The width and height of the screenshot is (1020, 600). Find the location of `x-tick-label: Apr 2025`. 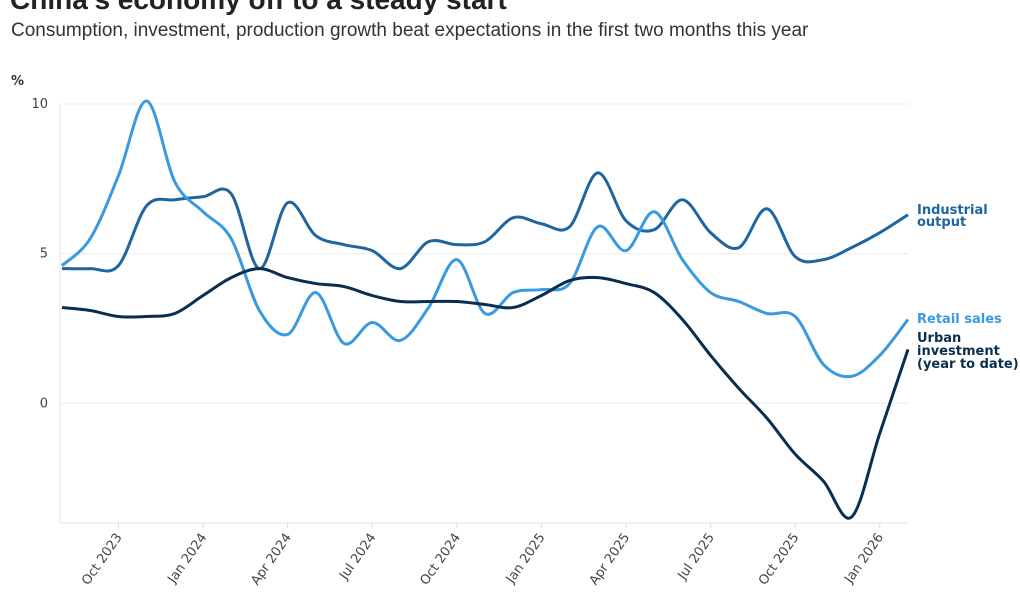

x-tick-label: Apr 2025 is located at coordinates (610, 560).